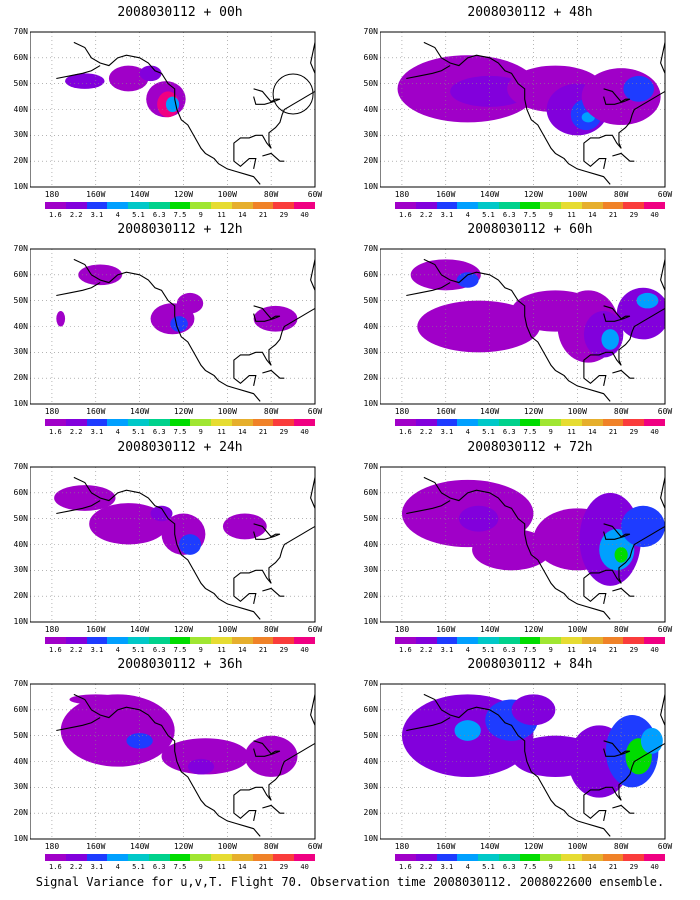 The image size is (700, 900). I want to click on lat-tick-label: 50N, so click(370, 300).